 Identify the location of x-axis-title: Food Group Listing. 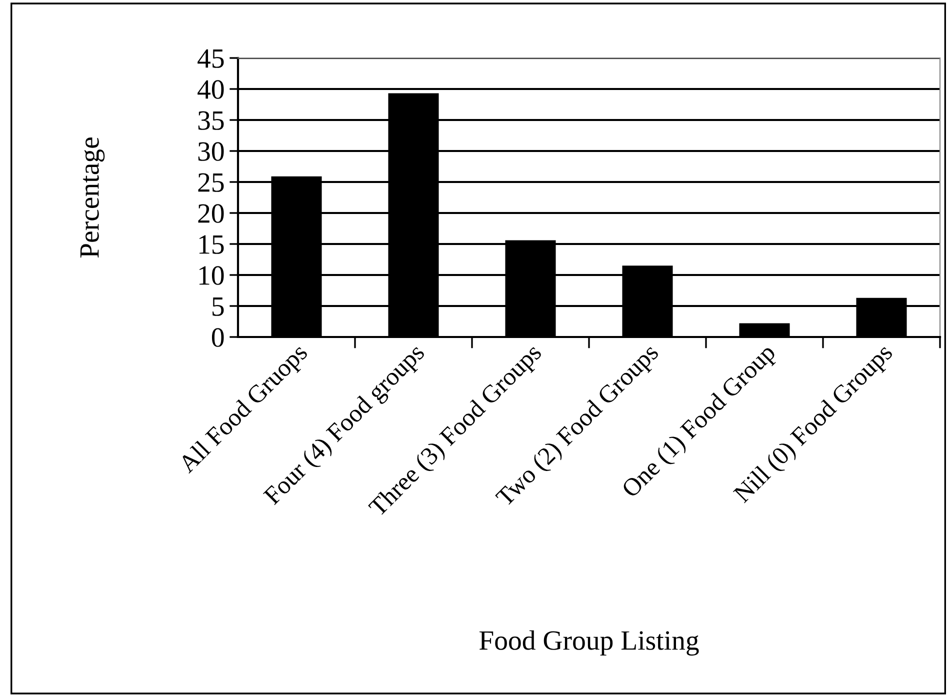
(589, 643).